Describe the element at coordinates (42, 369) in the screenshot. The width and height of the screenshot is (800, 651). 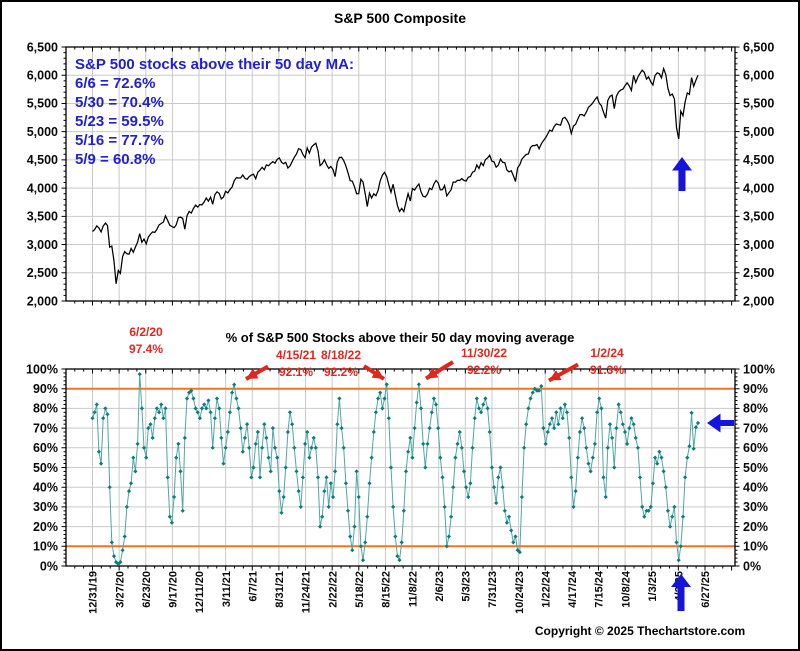
I see `y-axis-label-left: 100%` at that location.